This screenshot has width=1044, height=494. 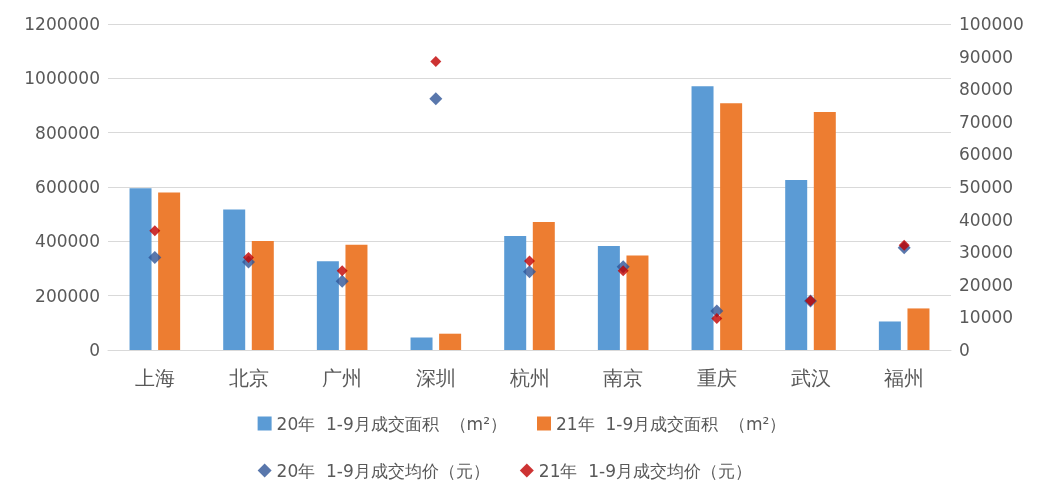 What do you see at coordinates (342, 378) in the screenshot?
I see `x-tick-label: 广州` at bounding box center [342, 378].